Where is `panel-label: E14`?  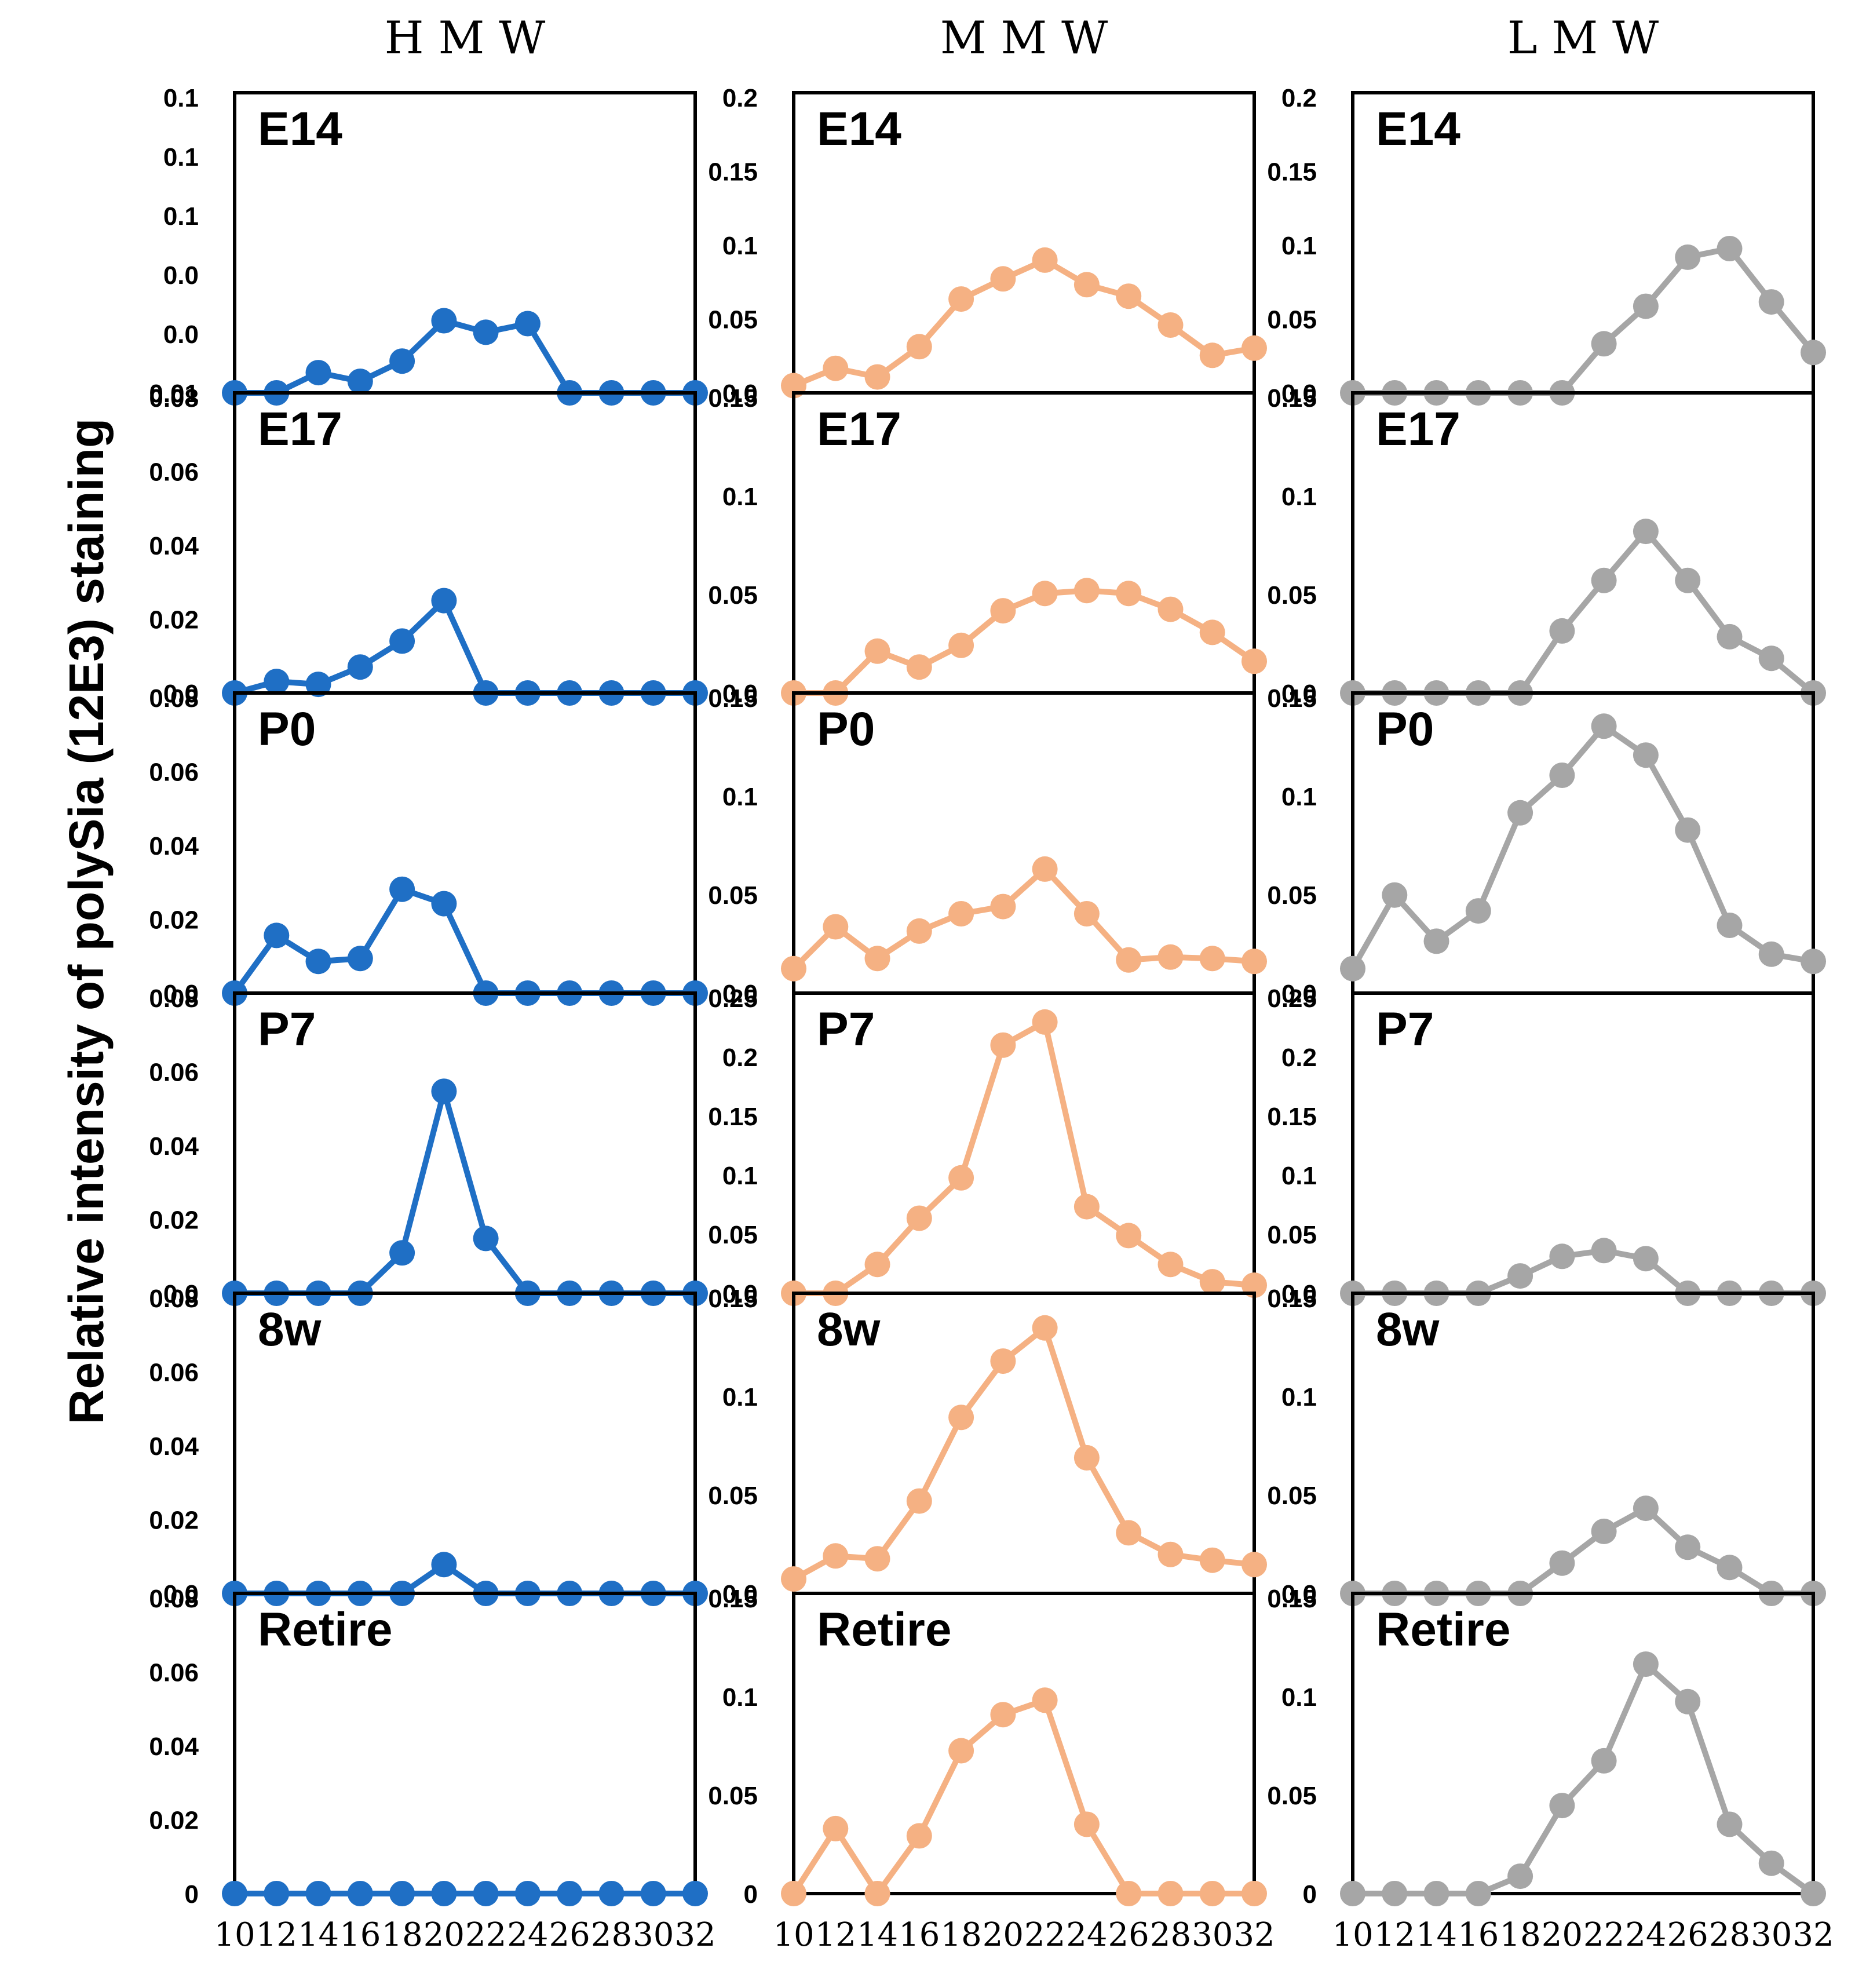 panel-label: E14 is located at coordinates (300, 129).